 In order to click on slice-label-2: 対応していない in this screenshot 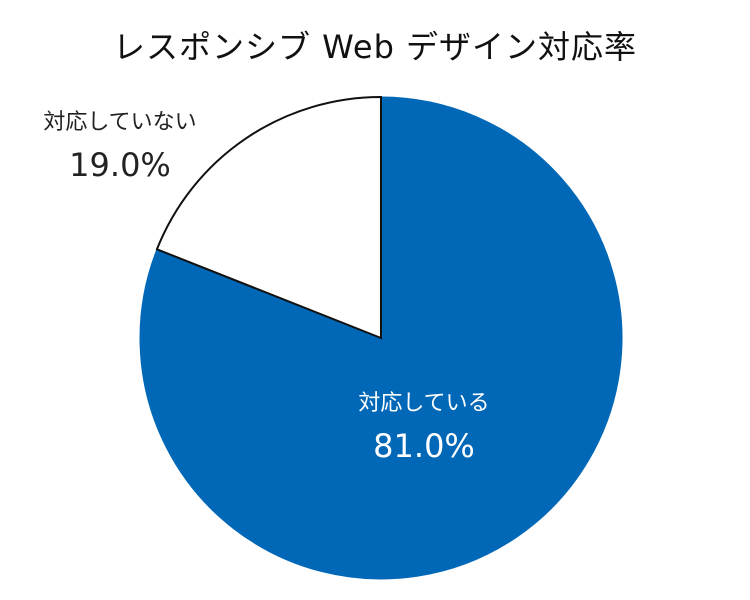, I will do `click(119, 122)`.